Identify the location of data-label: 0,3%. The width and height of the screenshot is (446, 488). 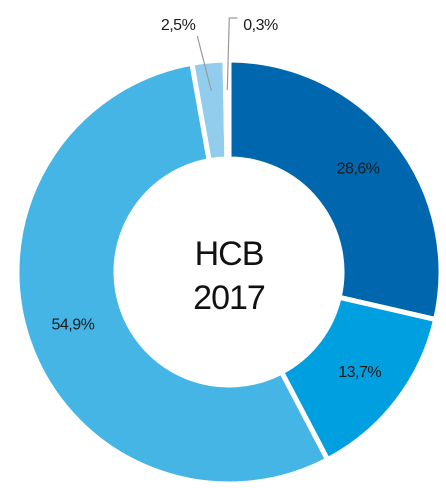
(260, 25).